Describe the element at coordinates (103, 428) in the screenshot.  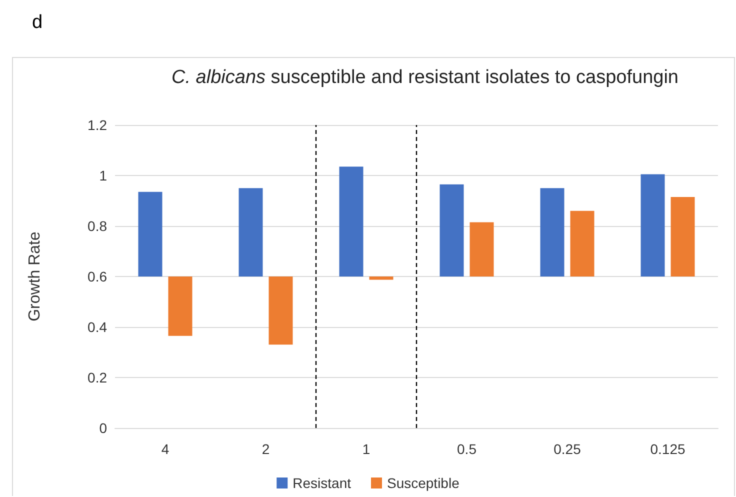
I see `y-tick-label: 0` at that location.